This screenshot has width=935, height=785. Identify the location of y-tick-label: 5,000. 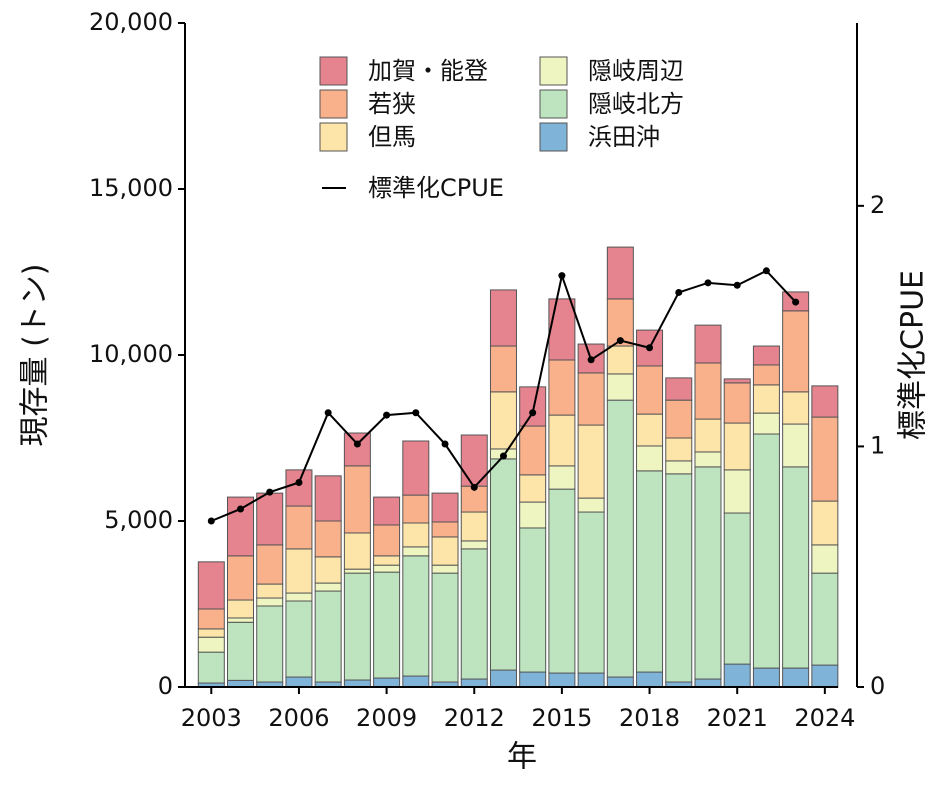
(138, 520).